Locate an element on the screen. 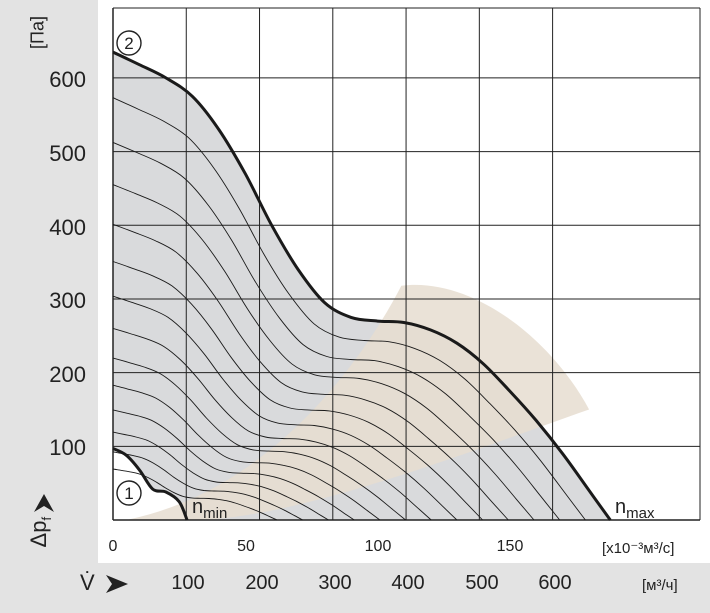 The image size is (710, 613). x-axis-secondary-panel is located at coordinates (355, 588).